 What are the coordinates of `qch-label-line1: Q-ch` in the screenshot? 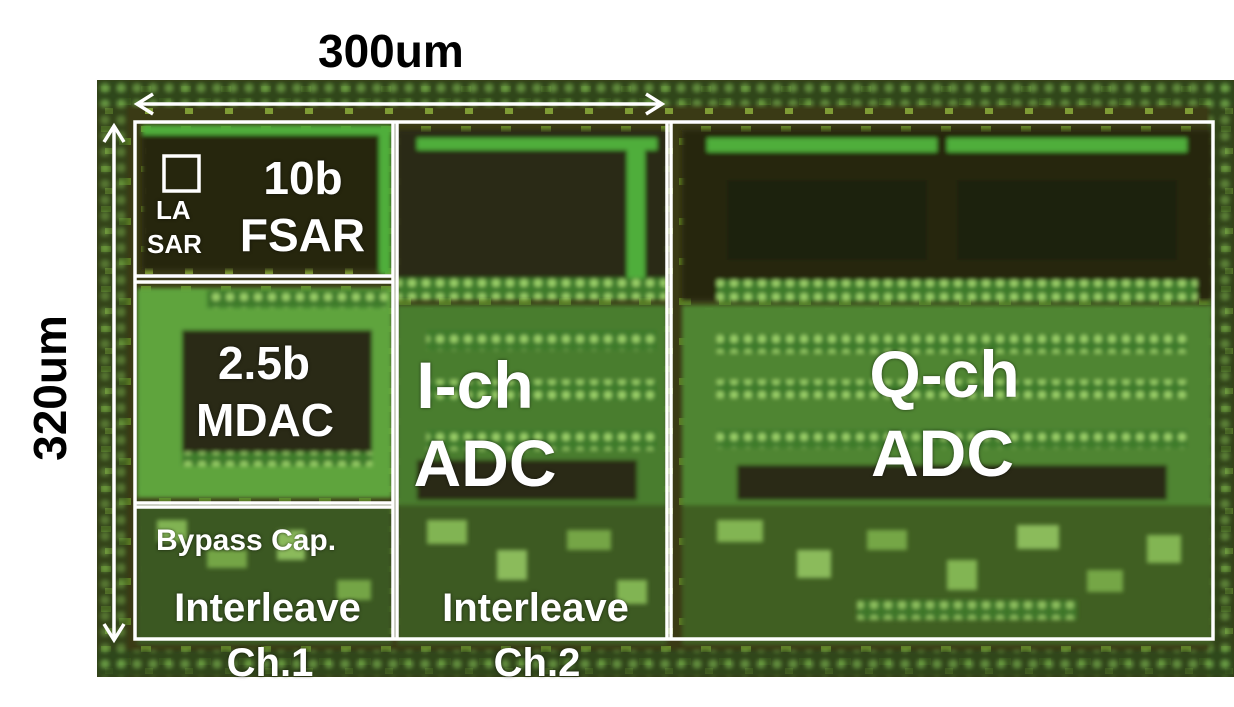 It's located at (944, 374).